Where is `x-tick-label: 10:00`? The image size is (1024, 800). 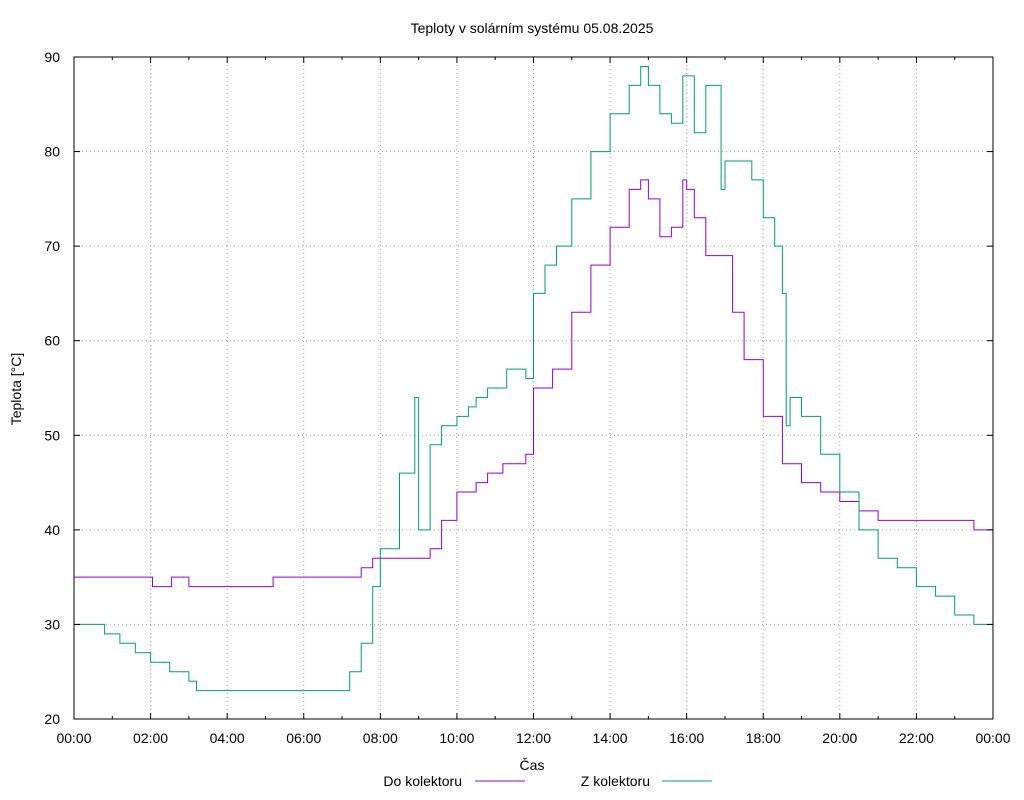 x-tick-label: 10:00 is located at coordinates (456, 738).